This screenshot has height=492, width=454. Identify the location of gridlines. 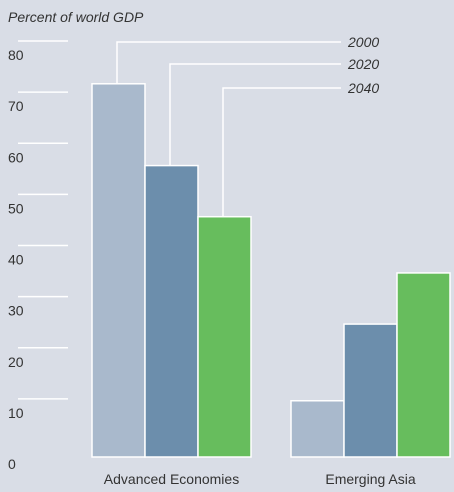
(43, 220).